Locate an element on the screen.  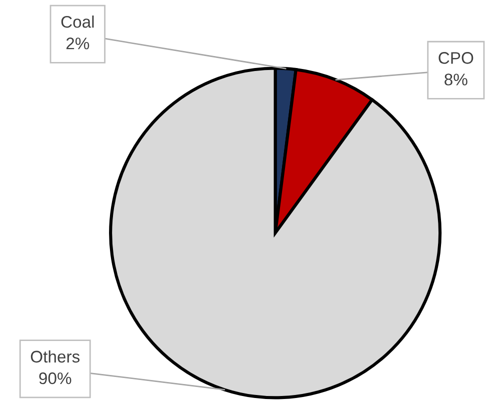
slice-label: Others is located at coordinates (55, 356).